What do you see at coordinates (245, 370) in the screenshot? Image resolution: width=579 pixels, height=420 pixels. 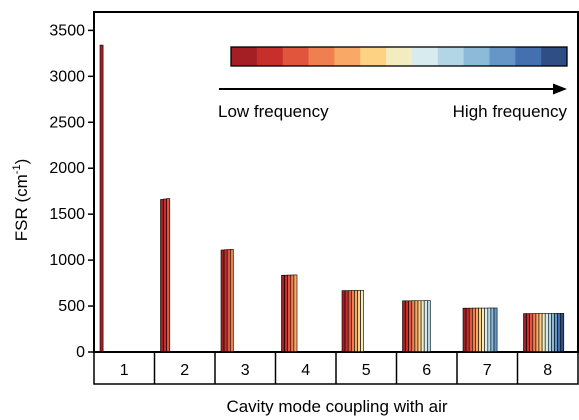 I see `x-tick-label: 3` at bounding box center [245, 370].